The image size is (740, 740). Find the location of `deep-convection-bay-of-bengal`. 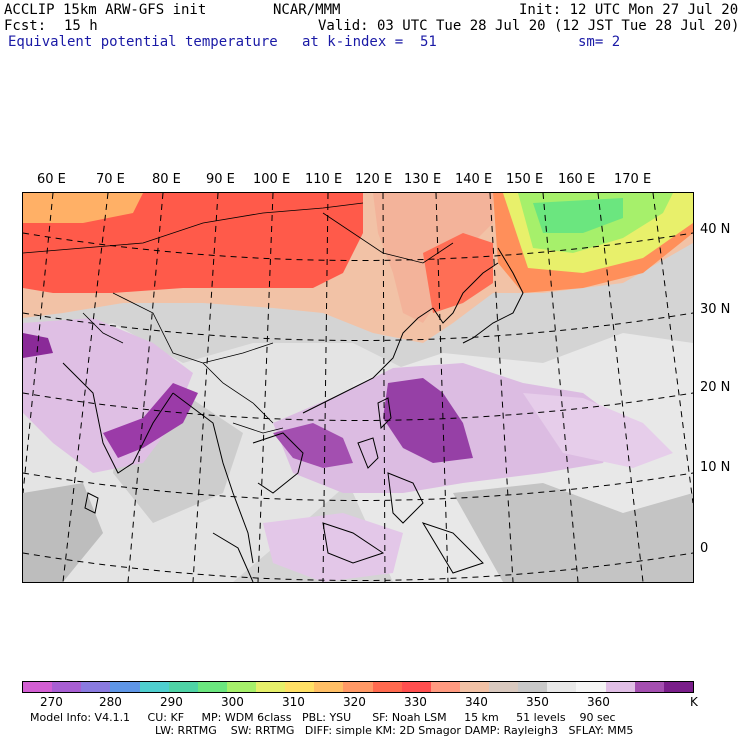

deep-convection-bay-of-bengal is located at coordinates (150, 420).